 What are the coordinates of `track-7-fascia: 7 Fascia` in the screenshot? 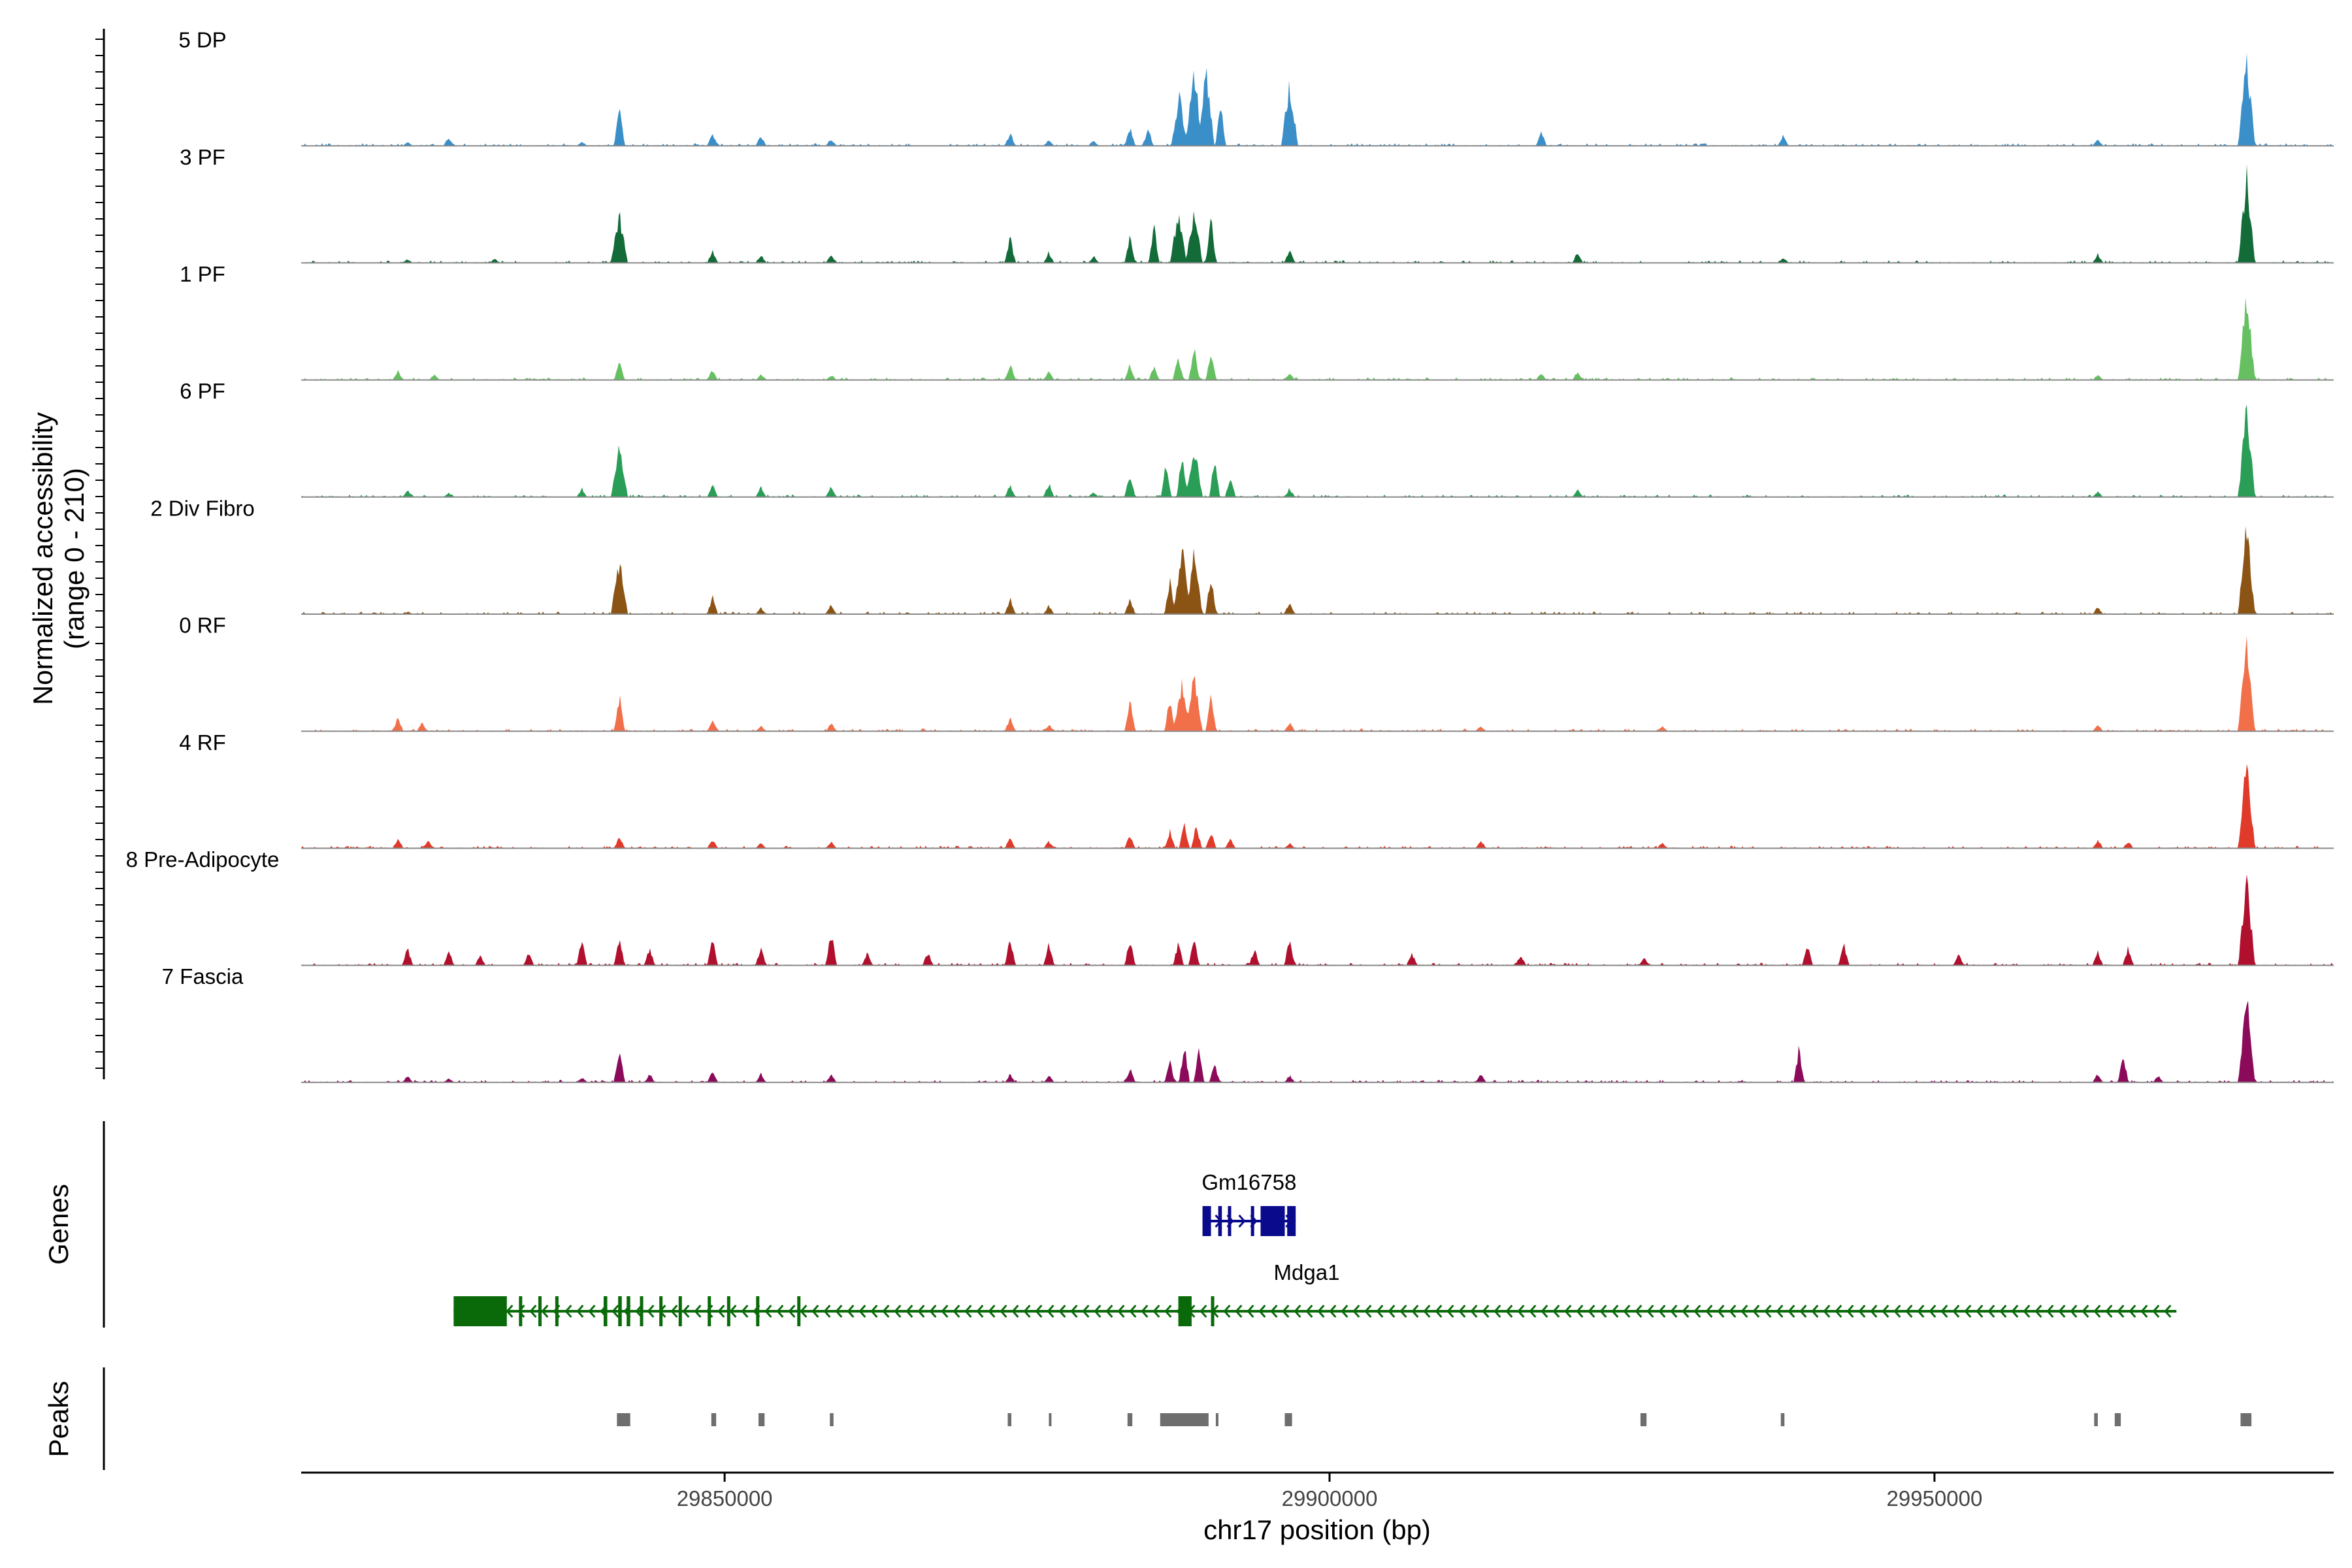 It's located at (1248, 1023).